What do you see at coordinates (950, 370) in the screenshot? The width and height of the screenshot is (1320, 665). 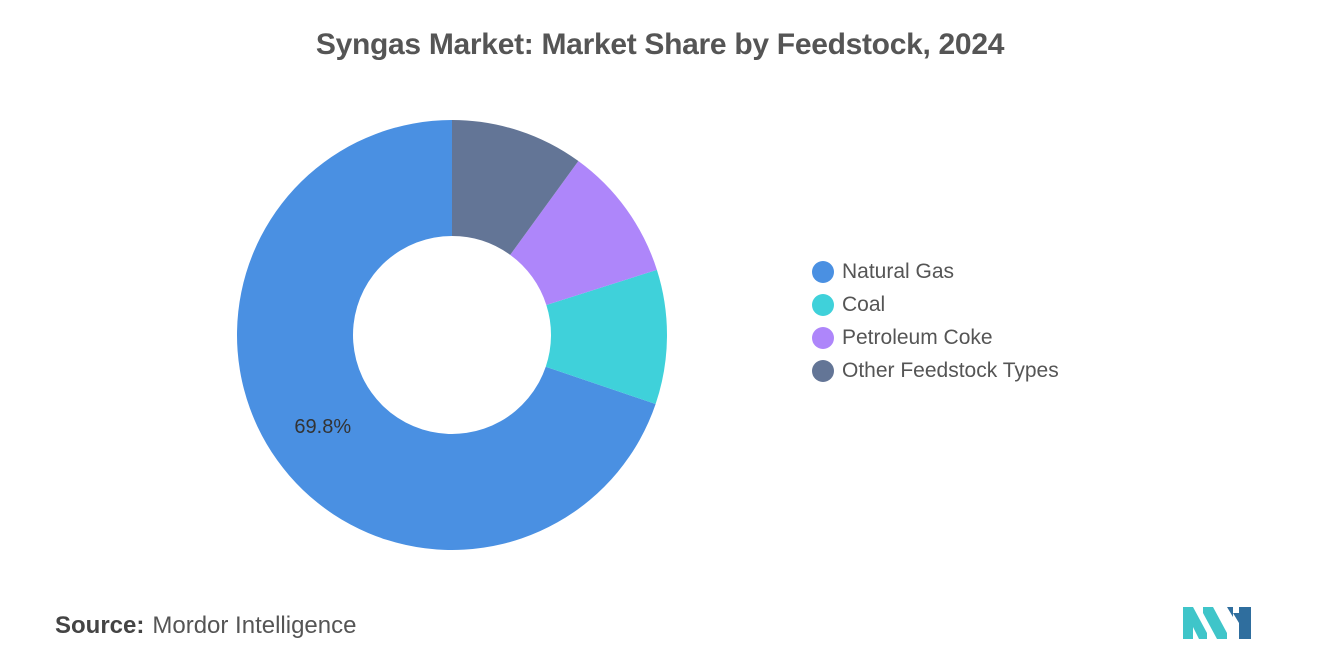 I see `legend-label: Other Feedstock Types` at bounding box center [950, 370].